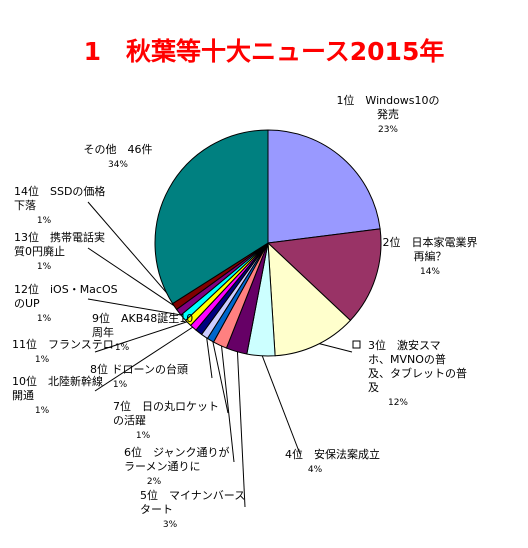  I want to click on slice-label-line: 2位 日本家電業界, so click(430, 242).